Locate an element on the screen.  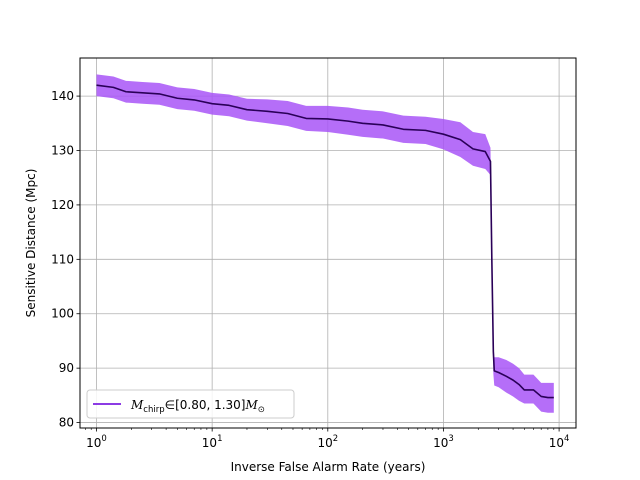
y-tick-label: 100 is located at coordinates (62, 314).